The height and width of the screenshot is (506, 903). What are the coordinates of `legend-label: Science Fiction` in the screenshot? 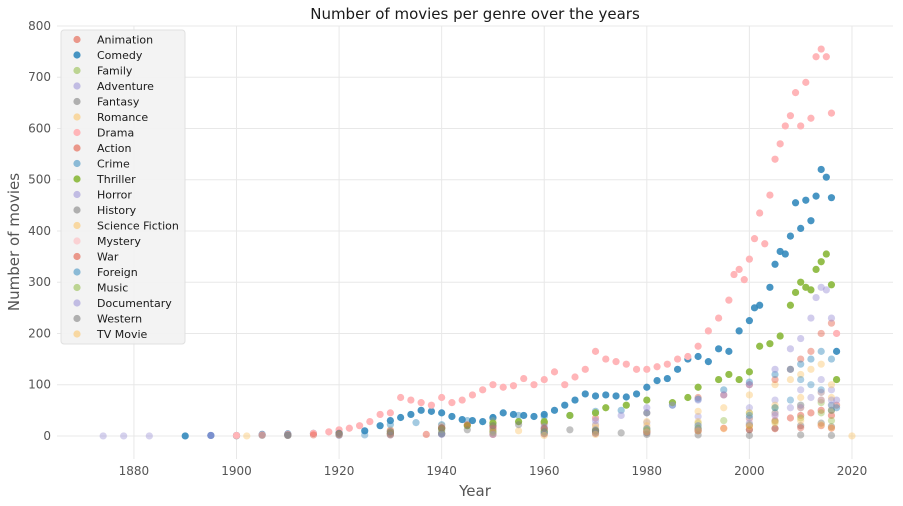 It's located at (138, 226).